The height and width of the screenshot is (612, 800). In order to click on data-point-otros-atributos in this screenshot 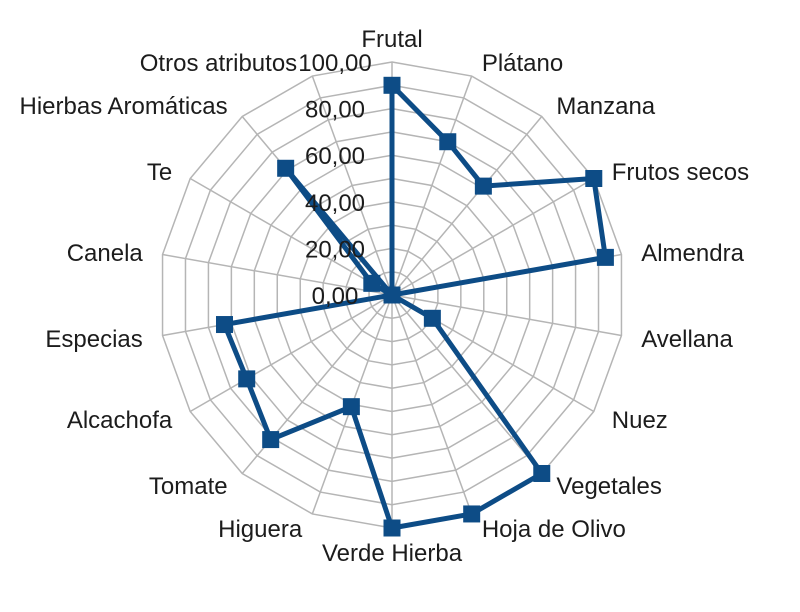, I will do `click(392, 295)`.